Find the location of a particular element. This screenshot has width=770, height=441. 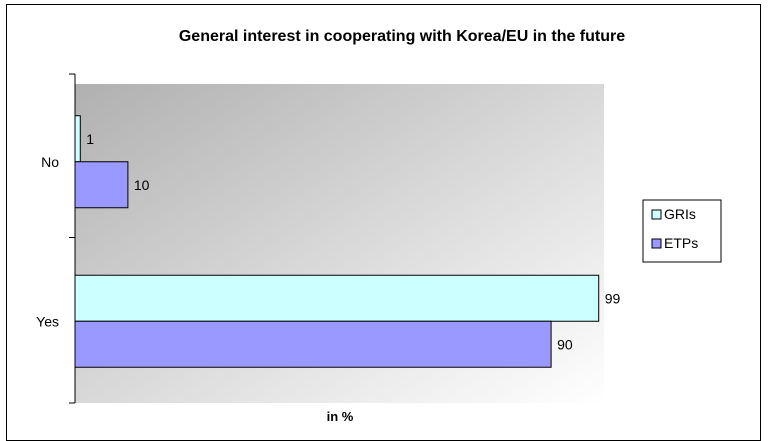

legend: GRIs ETPs is located at coordinates (682, 231).